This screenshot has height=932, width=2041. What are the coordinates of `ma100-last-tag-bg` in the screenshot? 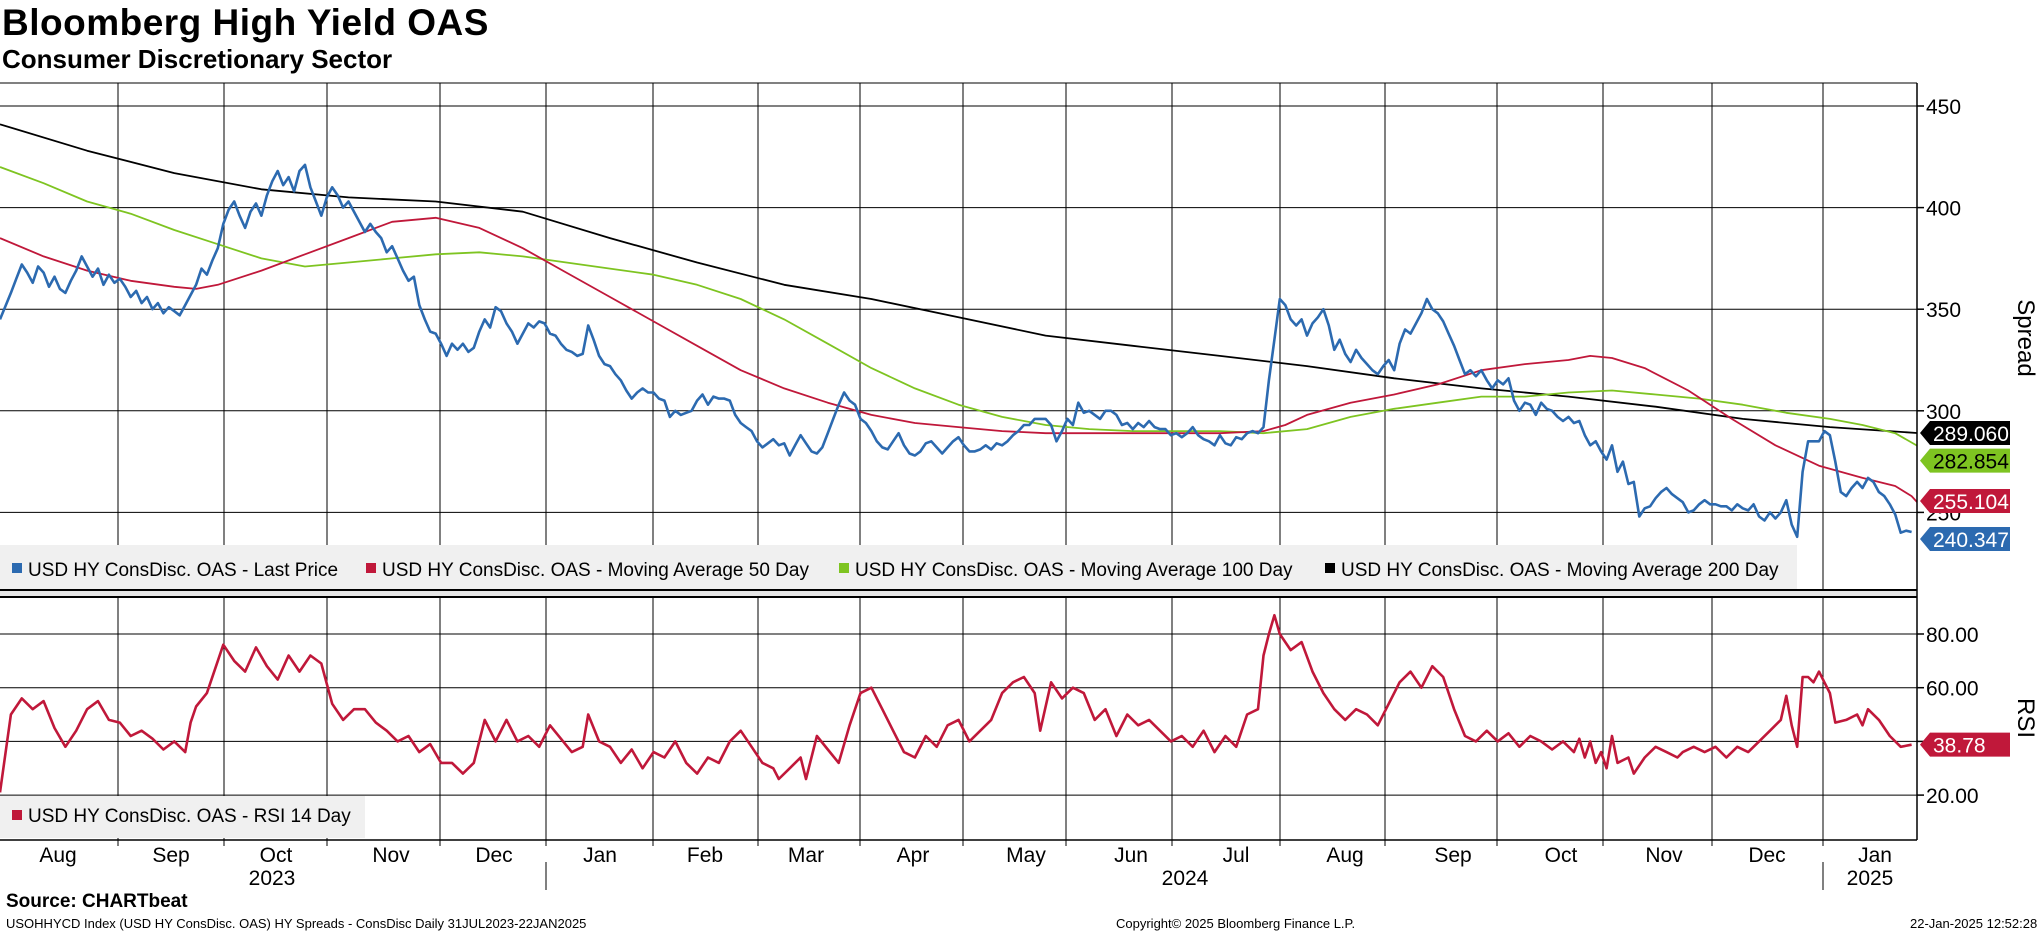 It's located at (1965, 460).